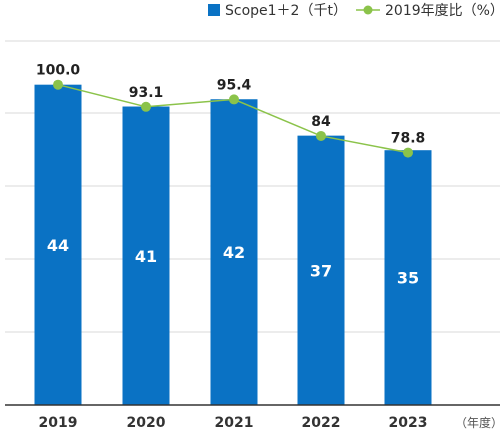  I want to click on x-axis-unit: （年度）, so click(479, 422).